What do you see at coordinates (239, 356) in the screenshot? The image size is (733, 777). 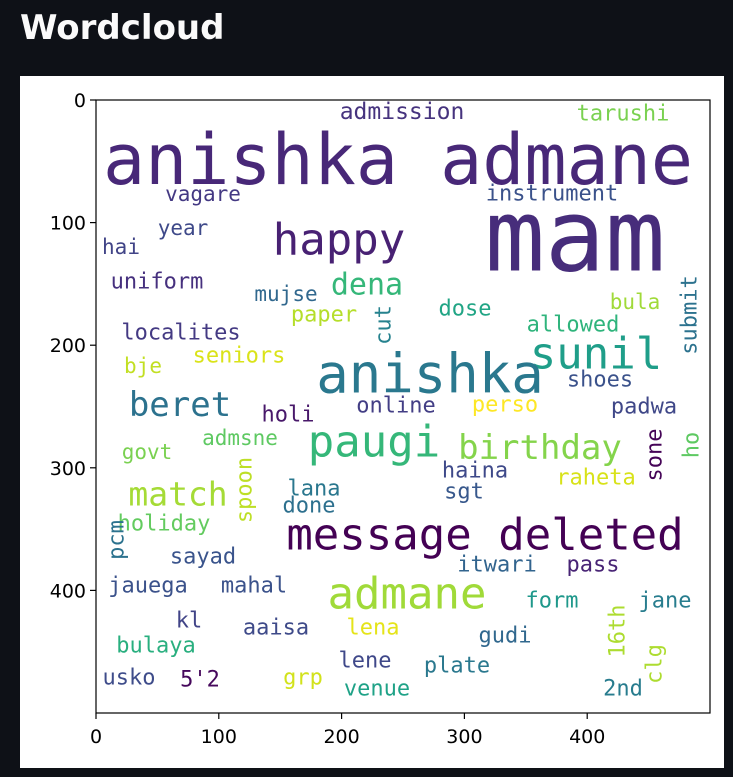 I see `word: seniors` at bounding box center [239, 356].